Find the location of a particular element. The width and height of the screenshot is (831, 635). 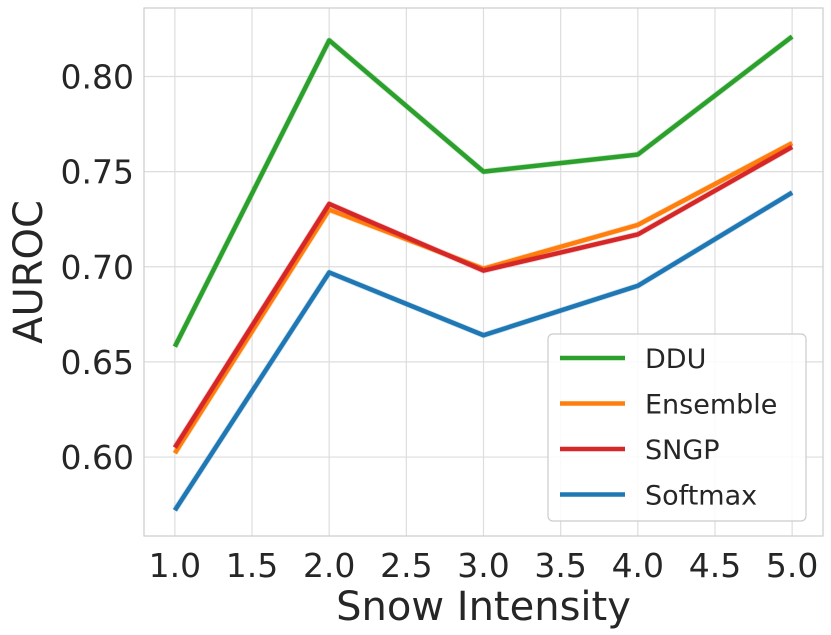

x-axis-label: Snow Intensity is located at coordinates (483, 607).